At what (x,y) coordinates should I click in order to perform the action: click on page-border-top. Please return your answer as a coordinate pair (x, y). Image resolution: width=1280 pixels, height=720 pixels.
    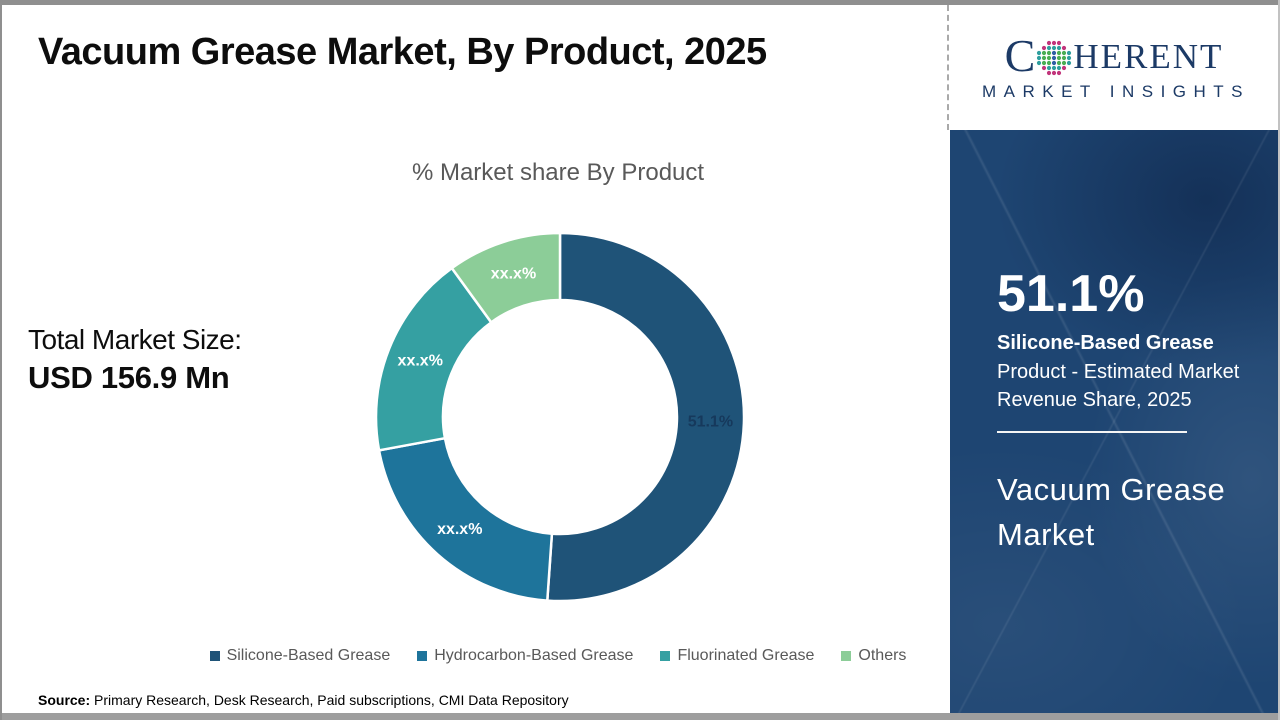
    Looking at the image, I should click on (640, 2).